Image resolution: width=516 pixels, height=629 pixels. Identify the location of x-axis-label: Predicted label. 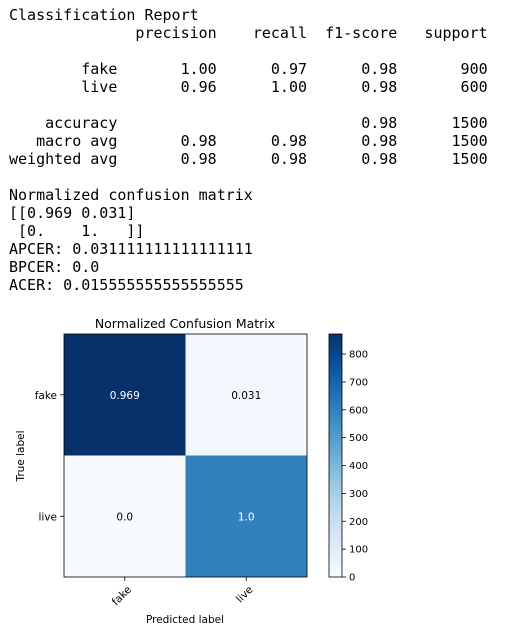
(185, 620).